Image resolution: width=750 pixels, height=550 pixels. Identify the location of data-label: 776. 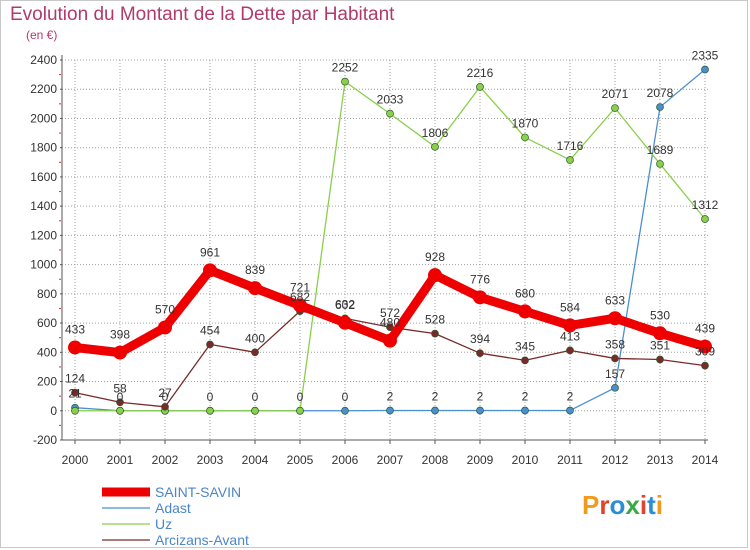
(480, 279).